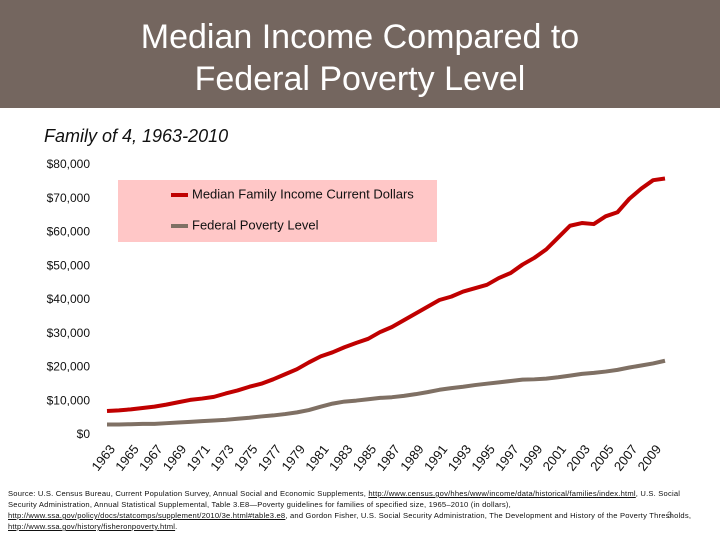 This screenshot has width=720, height=540. Describe the element at coordinates (69, 198) in the screenshot. I see `y-tick-label: $70,000` at that location.